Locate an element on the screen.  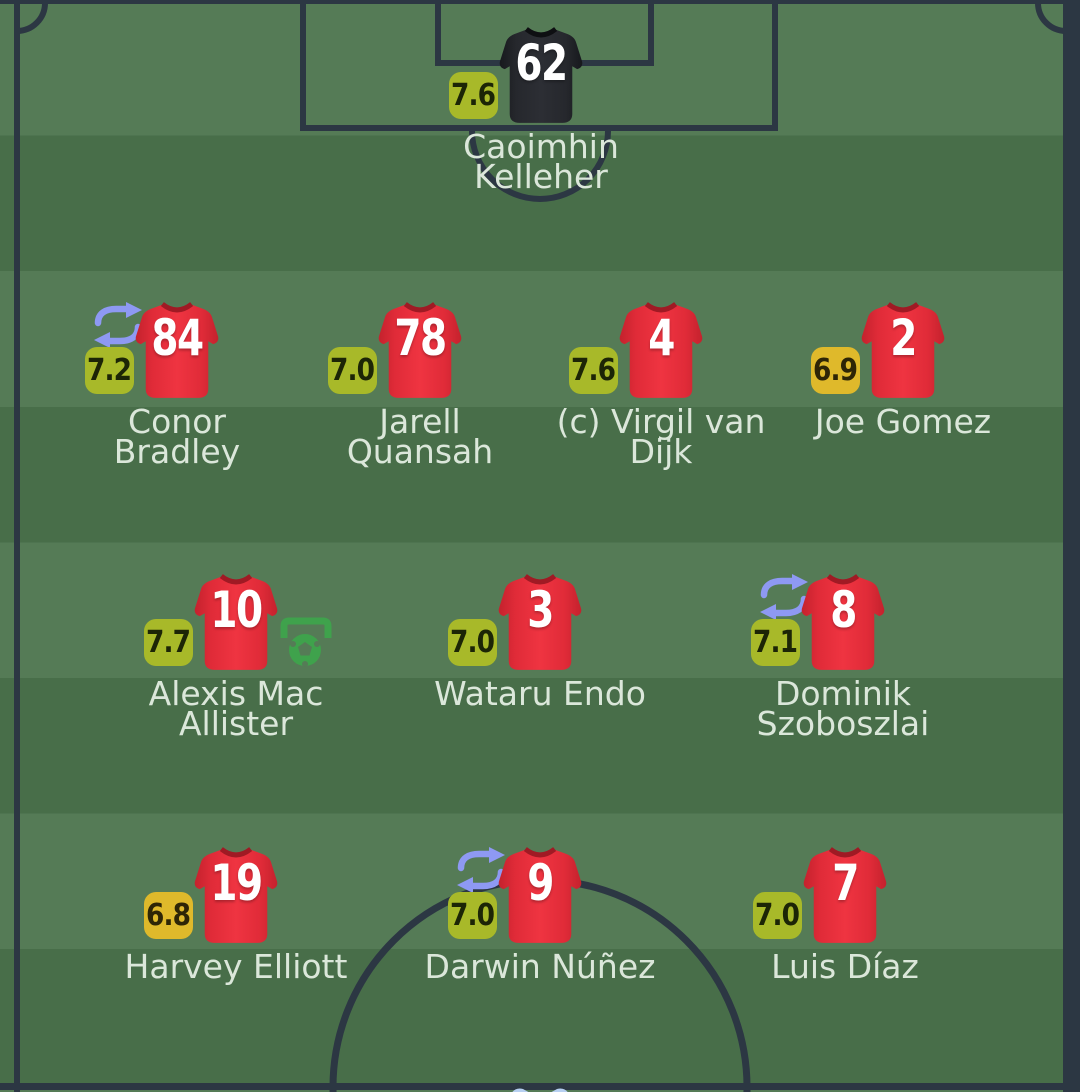
player-name-line: Szoboszlai is located at coordinates (843, 723).